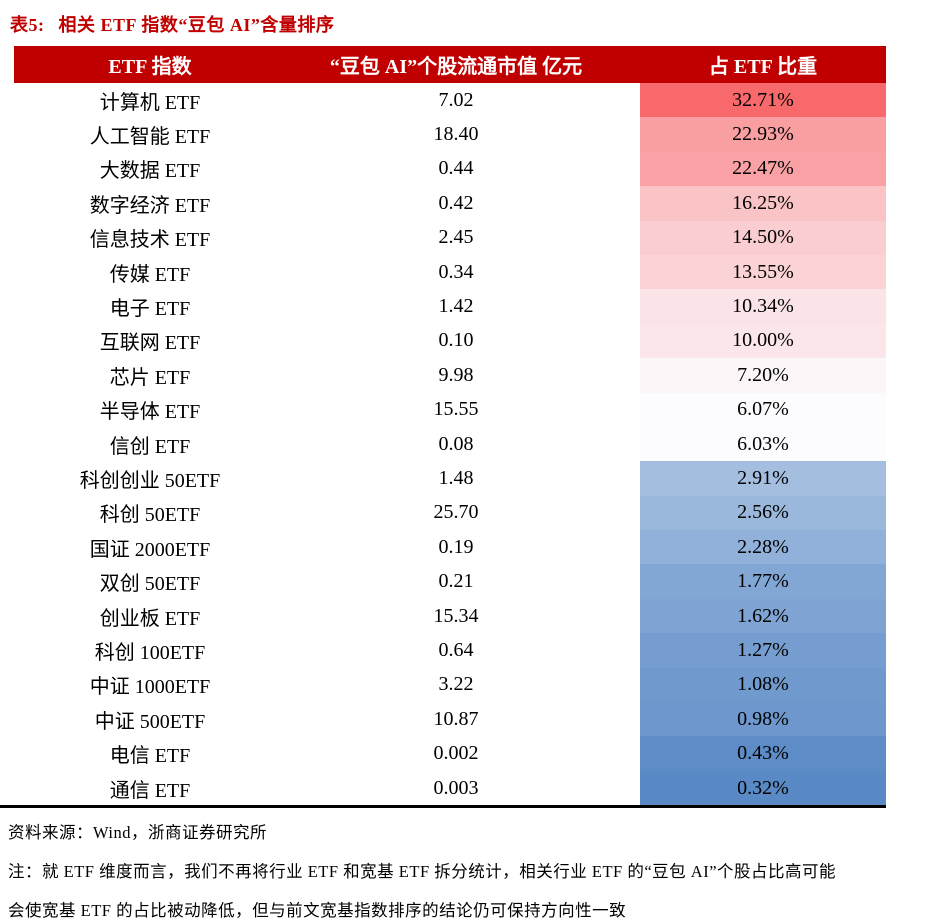 This screenshot has width=930, height=921. Describe the element at coordinates (456, 134) in the screenshot. I see `market-cap-cell: 18.40` at that location.